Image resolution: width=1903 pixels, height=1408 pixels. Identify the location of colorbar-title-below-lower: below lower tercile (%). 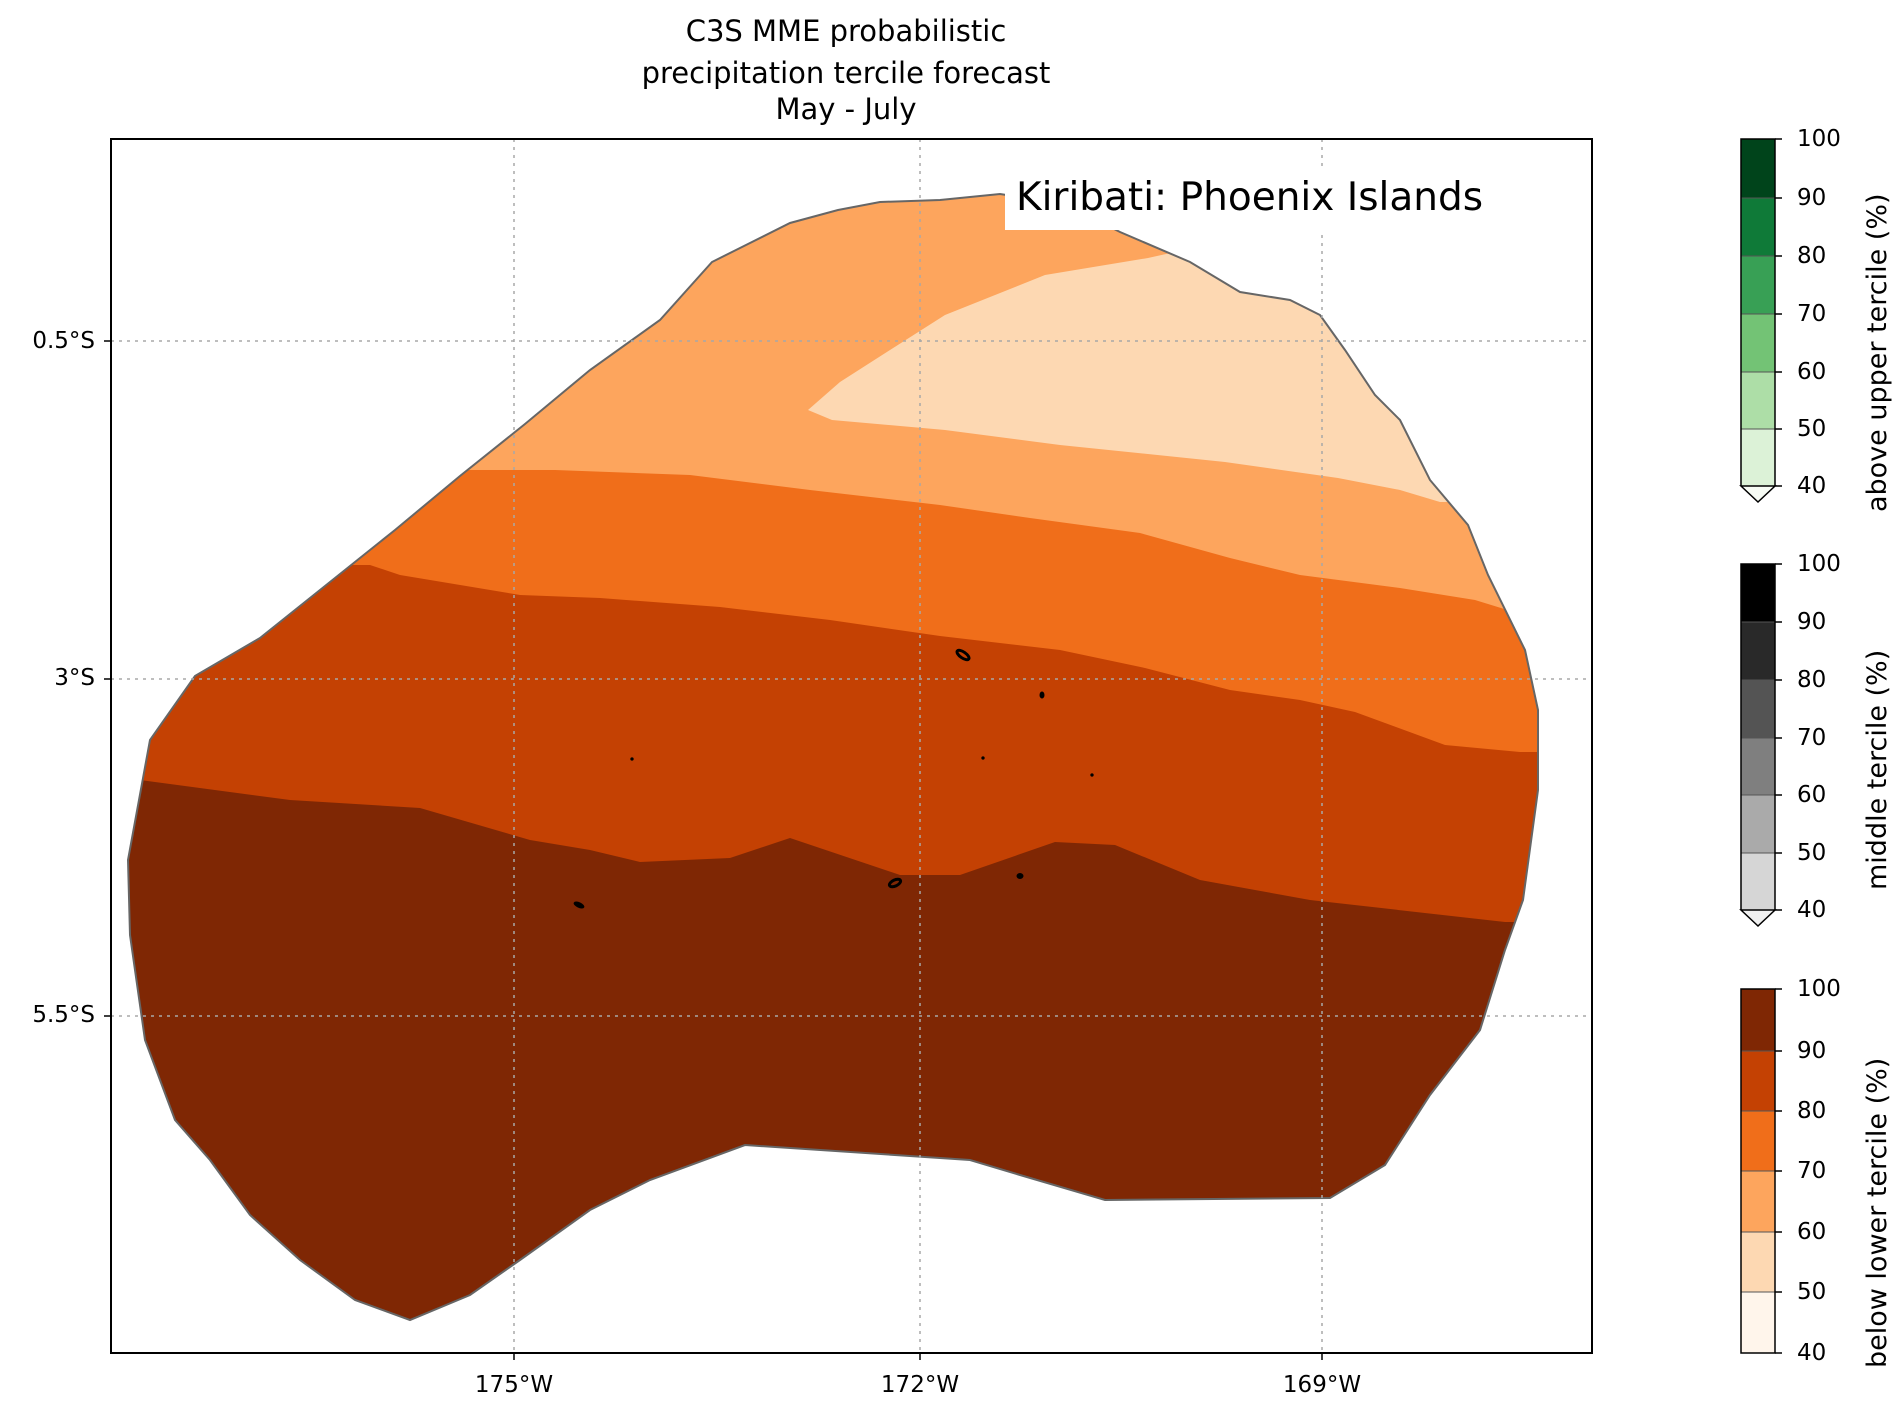
(1877, 1212).